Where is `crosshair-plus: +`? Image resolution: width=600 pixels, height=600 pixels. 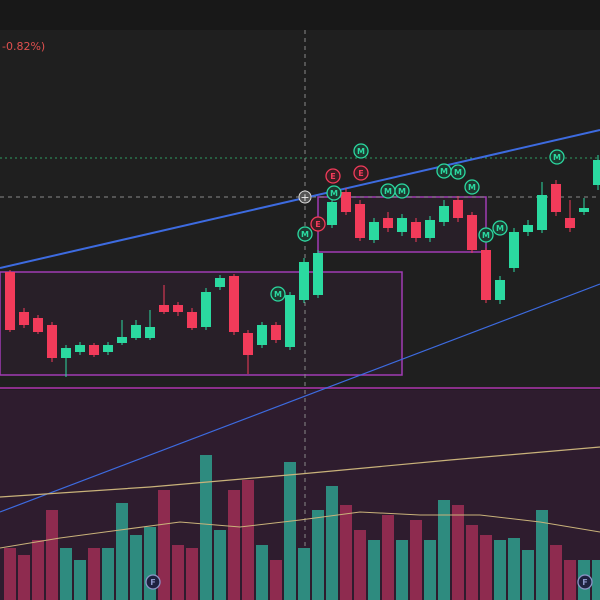 crosshair-plus: + is located at coordinates (304, 197).